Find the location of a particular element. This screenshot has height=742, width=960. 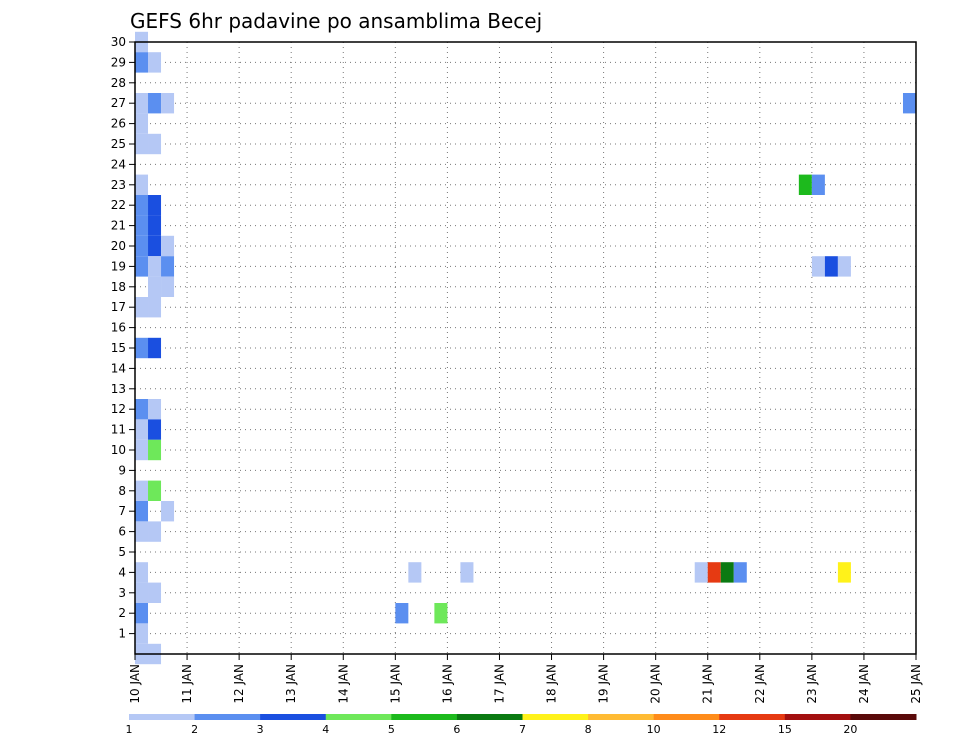

x-tick-label: 12 JAN is located at coordinates (239, 684).